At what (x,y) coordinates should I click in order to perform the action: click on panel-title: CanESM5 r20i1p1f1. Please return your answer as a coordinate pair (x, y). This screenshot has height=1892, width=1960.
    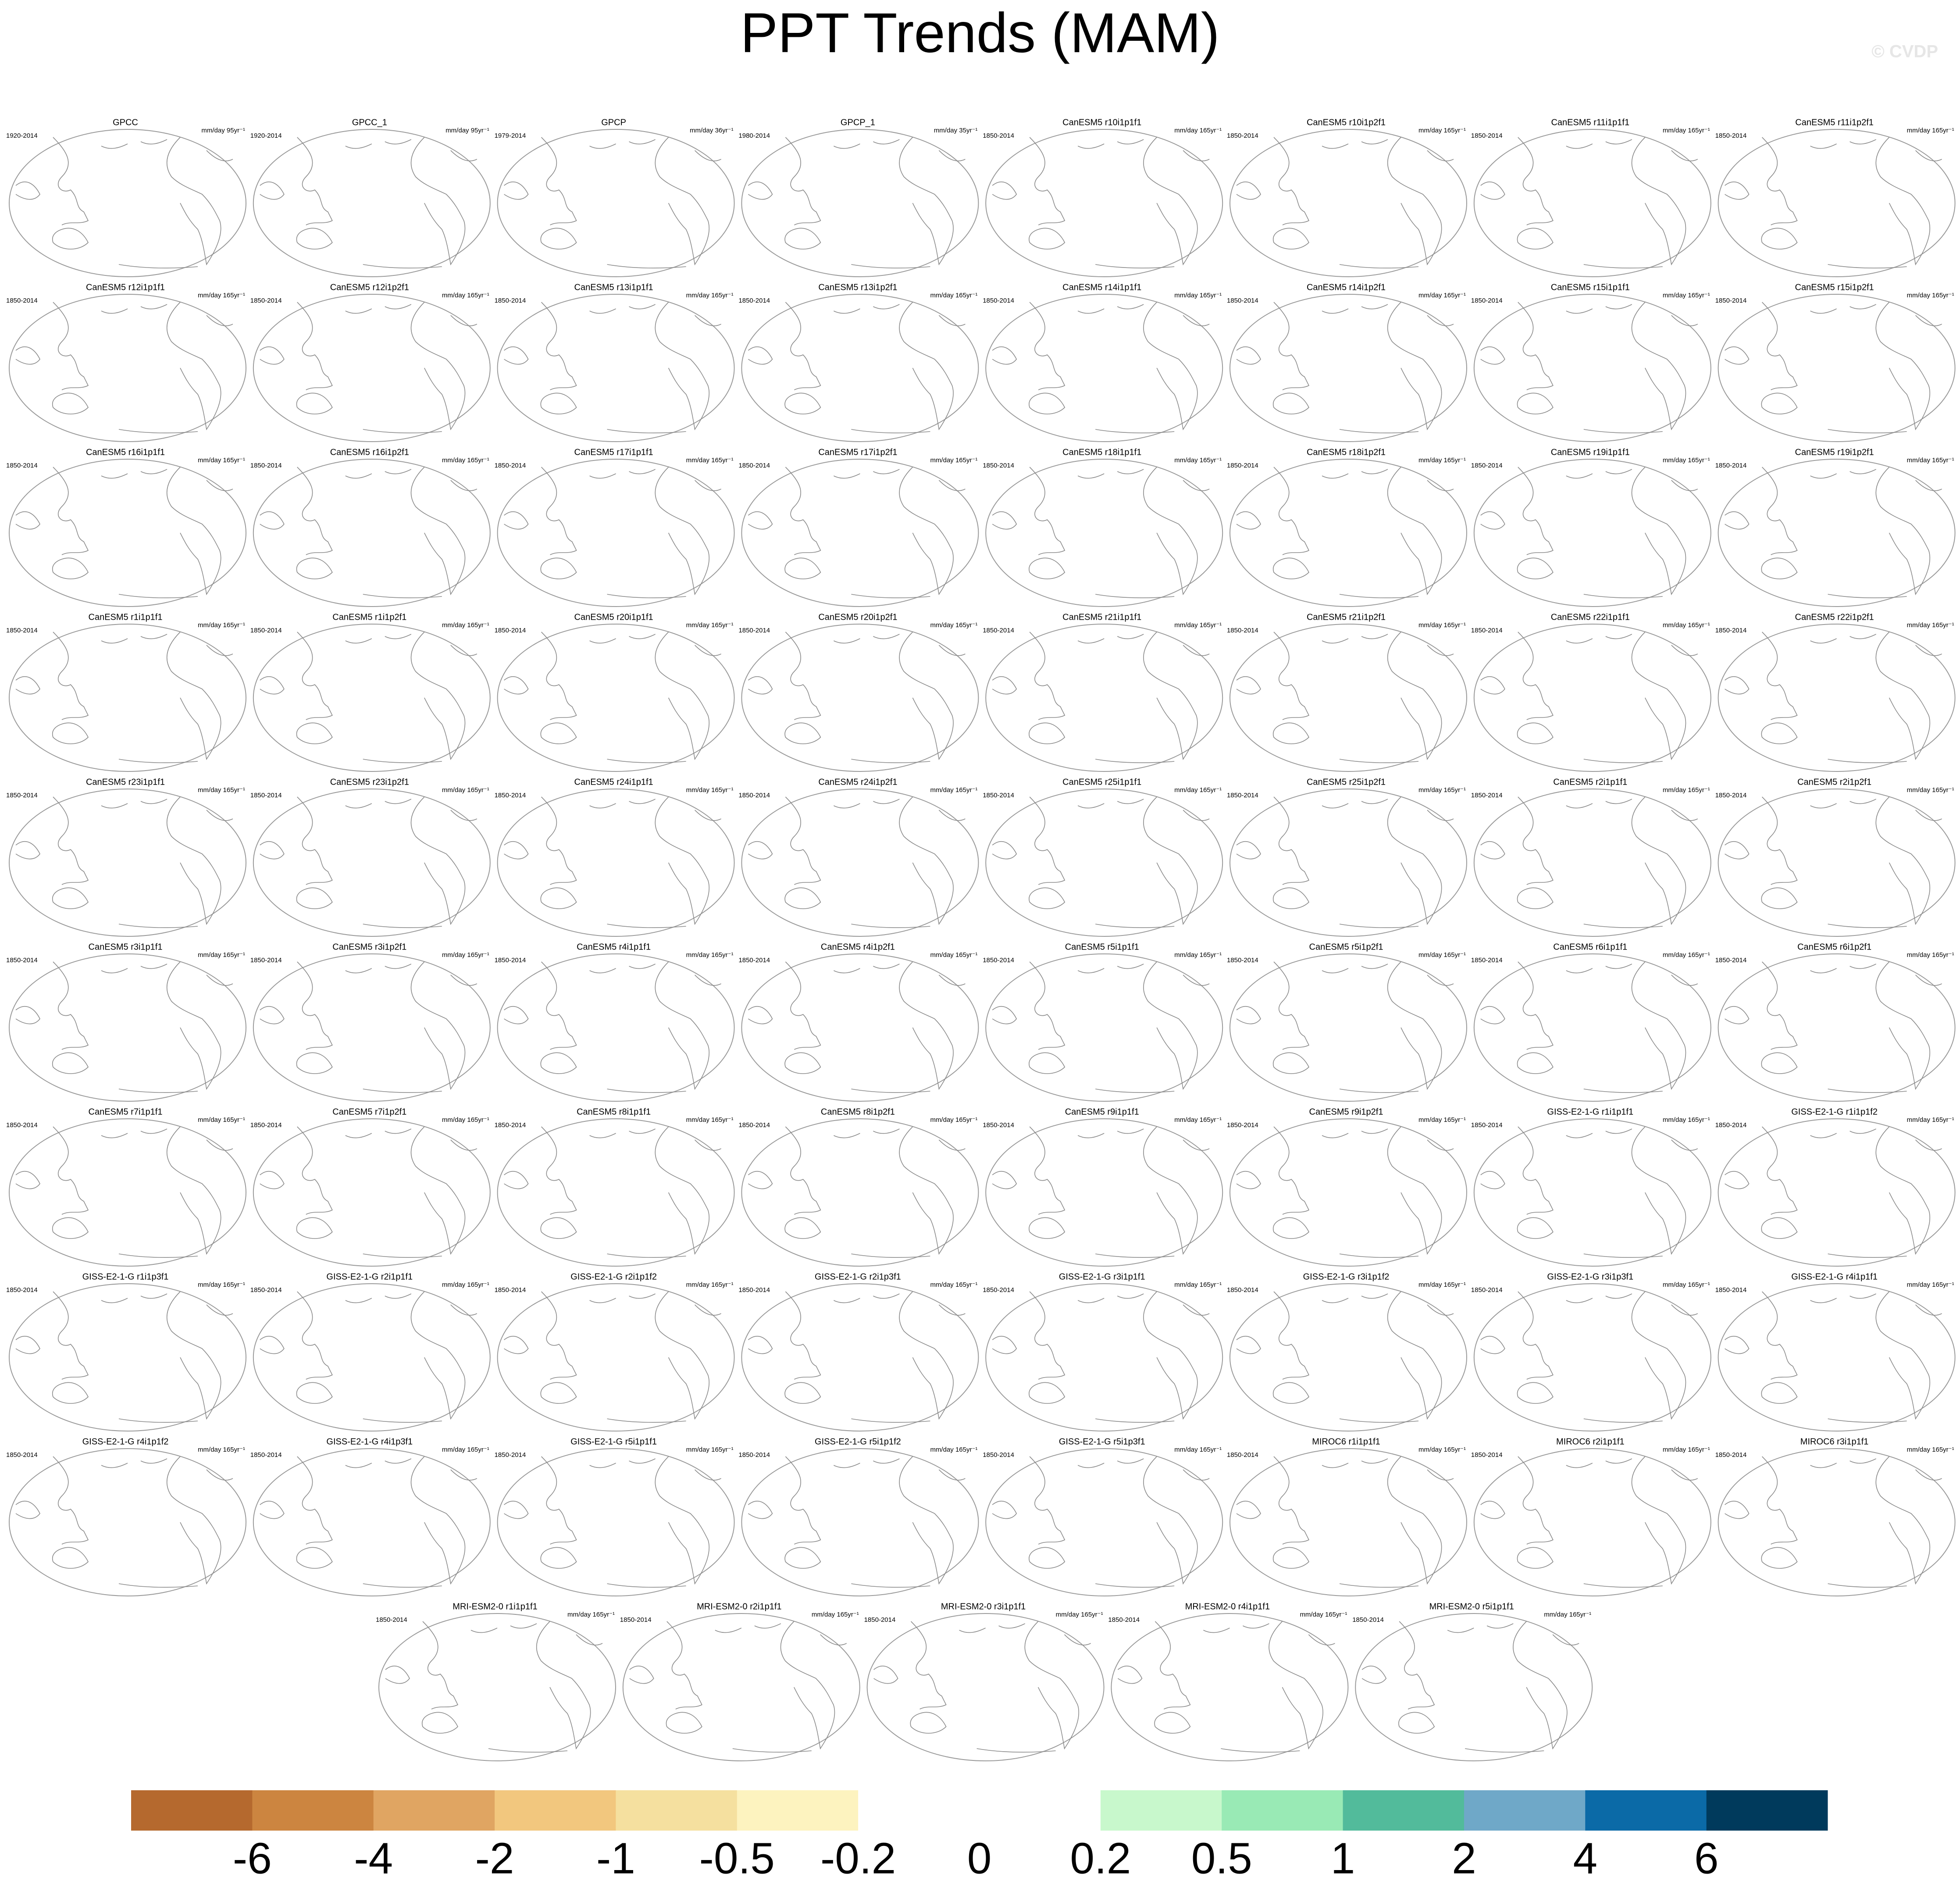
    Looking at the image, I should click on (614, 617).